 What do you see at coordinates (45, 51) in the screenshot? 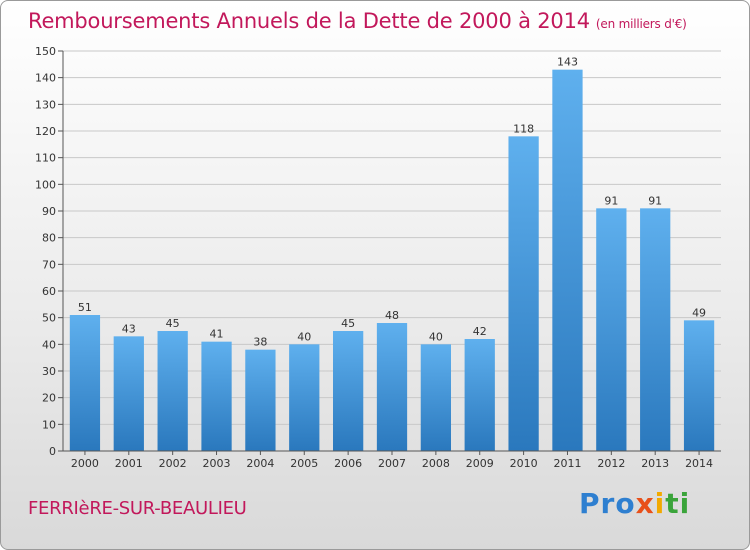
I see `y-tick-label: 150` at bounding box center [45, 51].